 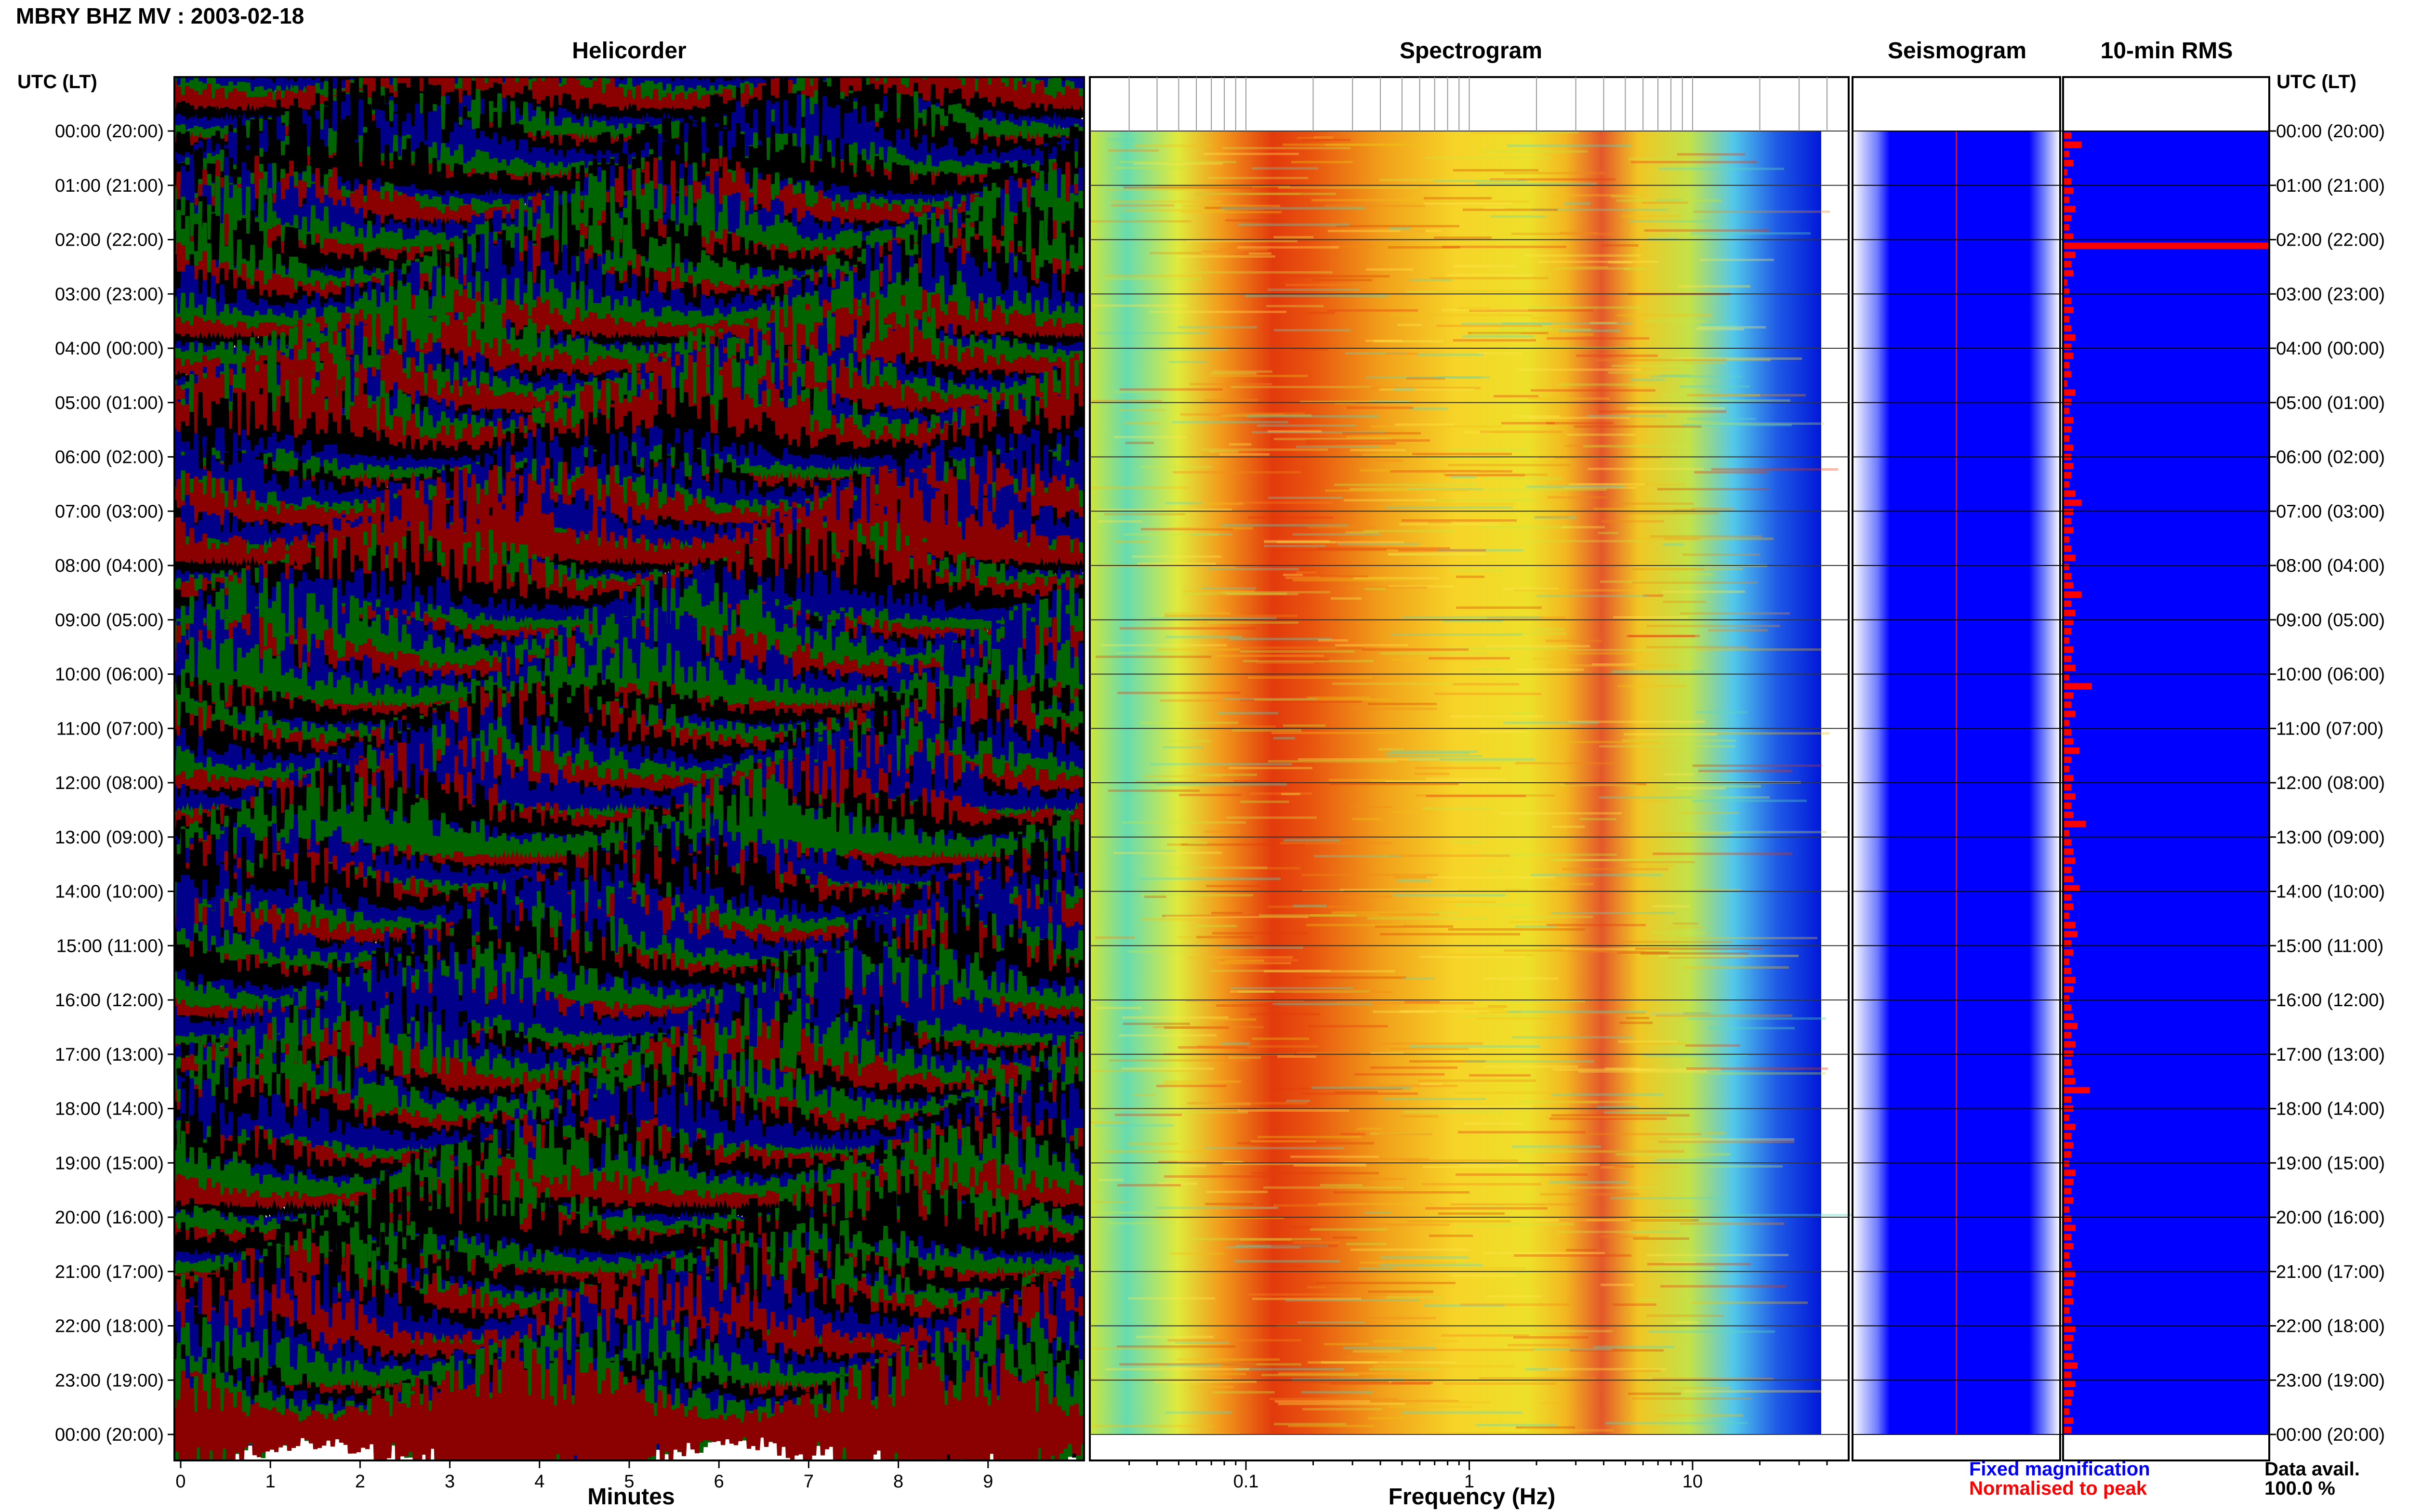 I want to click on y-tick-label-right: 17:00 (13:00), so click(x=2330, y=1055).